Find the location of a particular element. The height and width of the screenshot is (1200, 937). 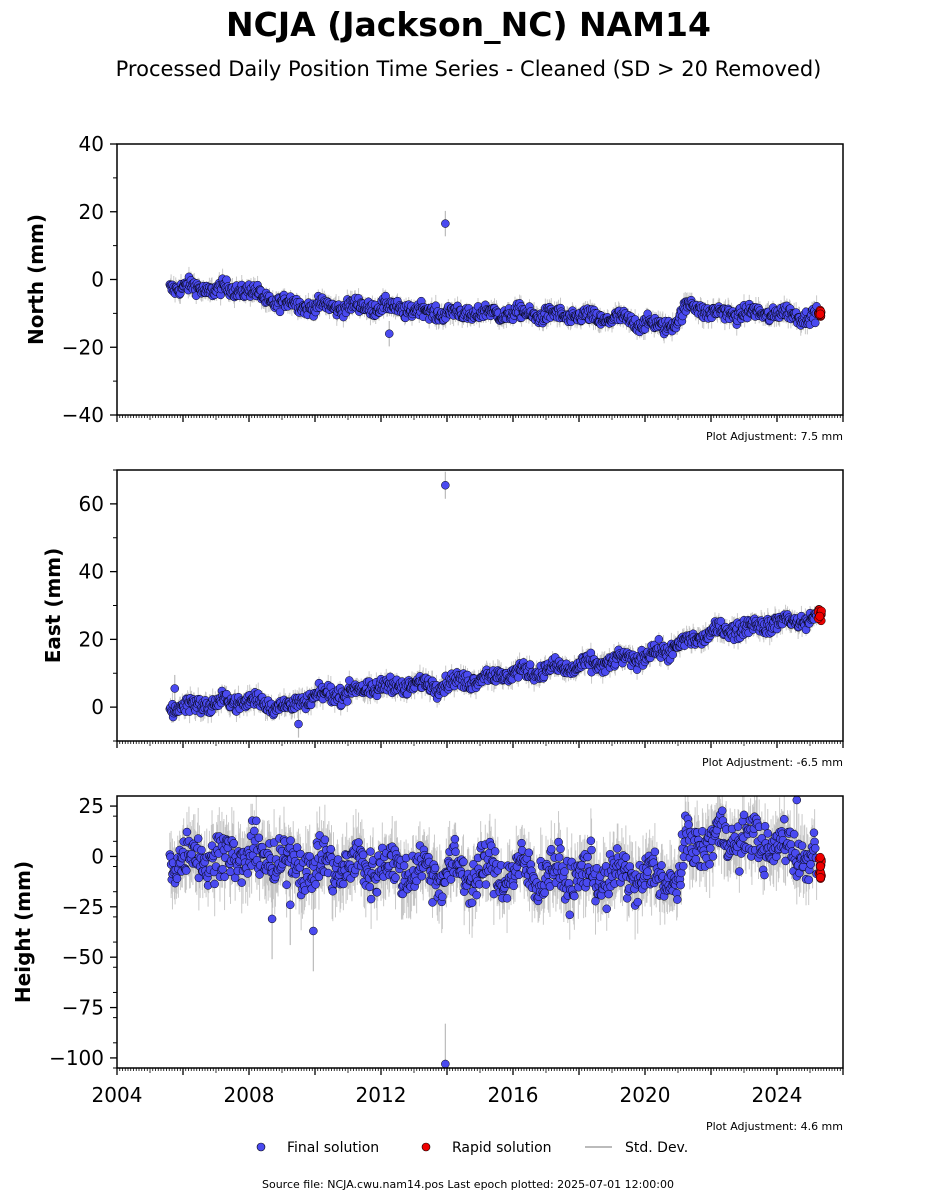

north-data is located at coordinates (495, 278).